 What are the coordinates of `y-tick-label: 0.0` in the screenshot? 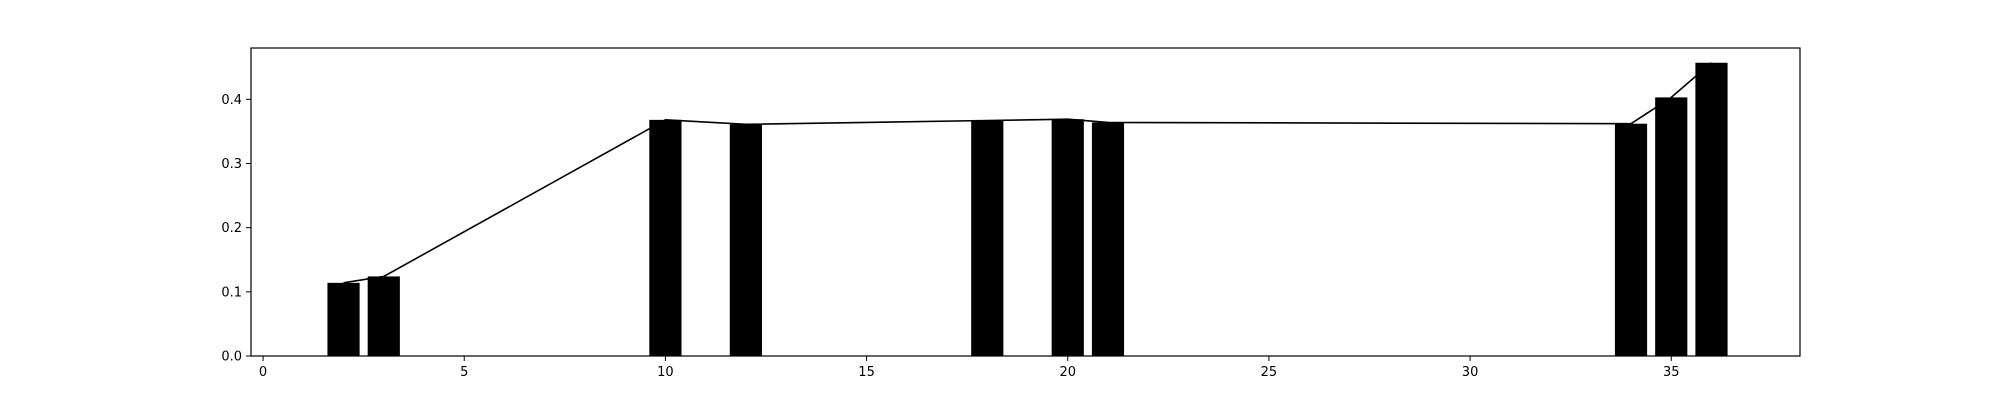 It's located at (231, 357).